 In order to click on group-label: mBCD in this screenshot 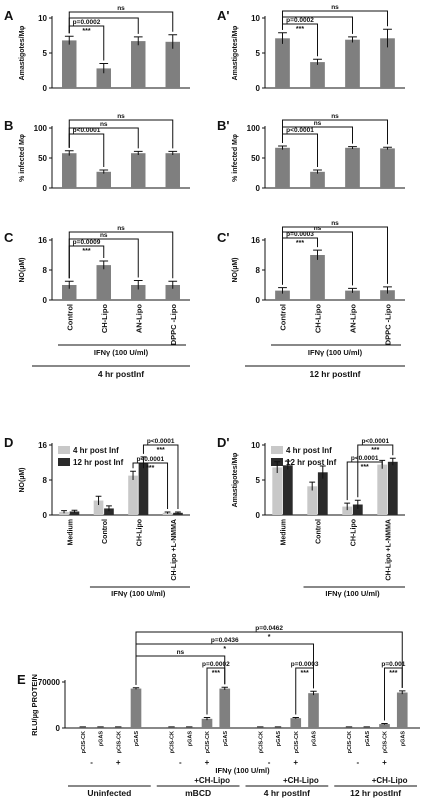, I will do `click(198, 793)`.